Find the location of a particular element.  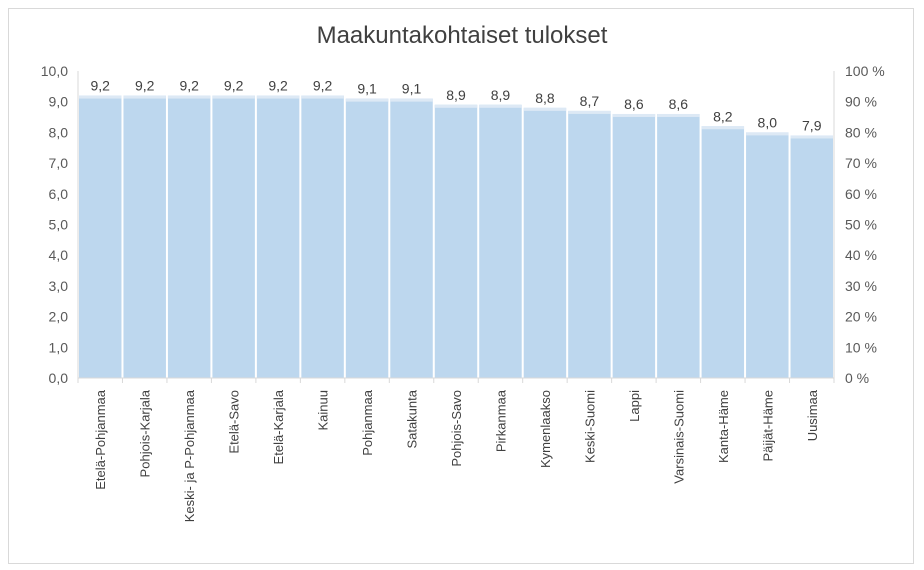

category-label: Etelä-Pohjanmaa is located at coordinates (100, 439).